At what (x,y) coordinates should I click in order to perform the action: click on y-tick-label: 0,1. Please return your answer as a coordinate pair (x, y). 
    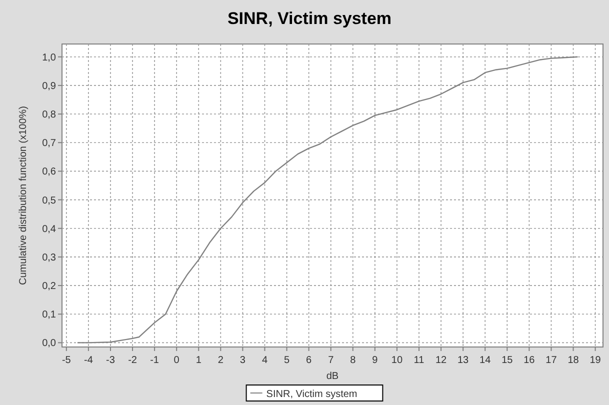
    Looking at the image, I should click on (49, 315).